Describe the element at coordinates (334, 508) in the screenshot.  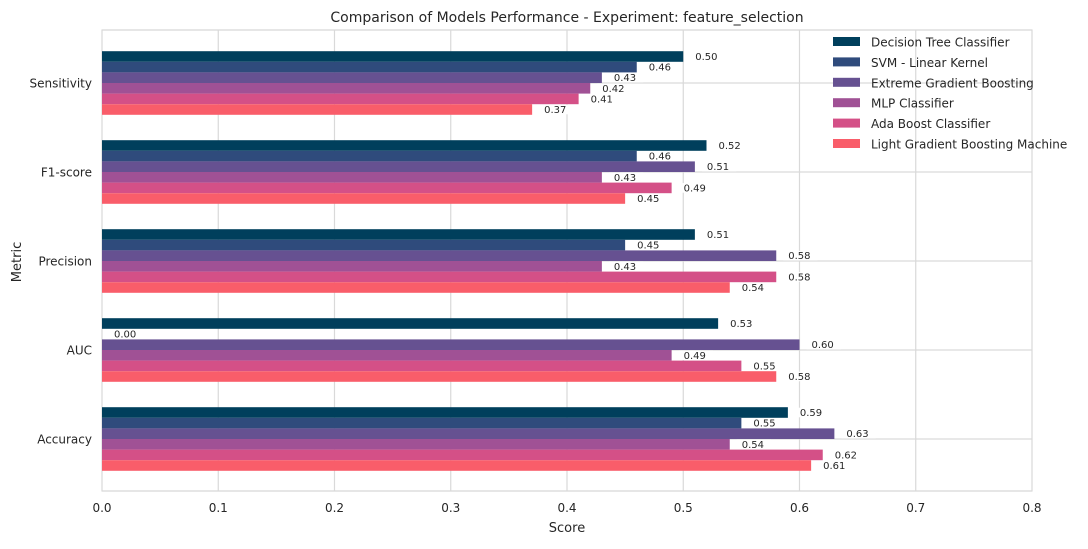
I see `x-tick-label: 0.2` at that location.